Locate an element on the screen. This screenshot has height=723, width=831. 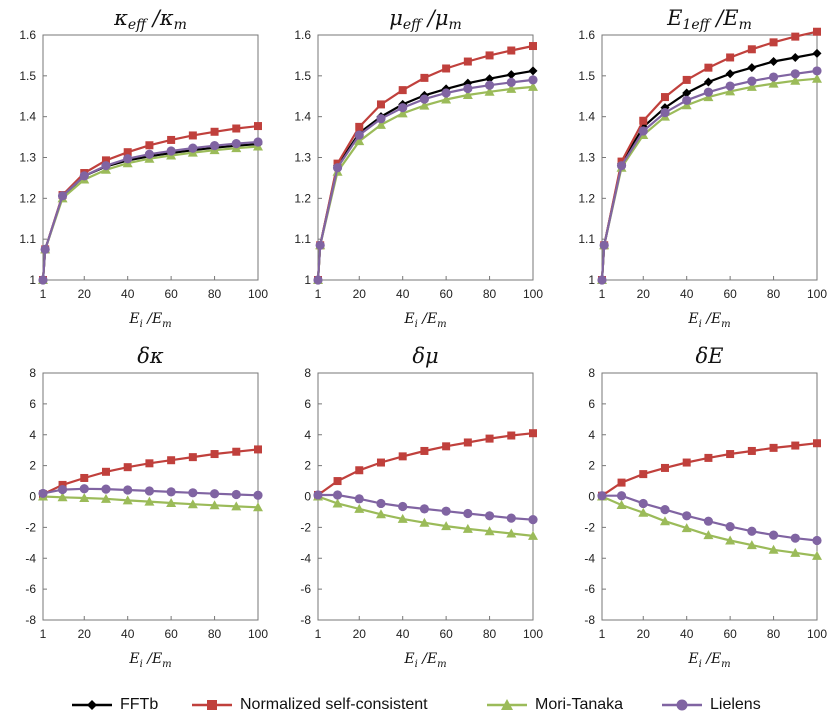
chart-panel-1: 1 1.1 1.2 1.3 1.4 1.5 1.6 1 20 40 60 80 100 is located at coordinates (143, 164).